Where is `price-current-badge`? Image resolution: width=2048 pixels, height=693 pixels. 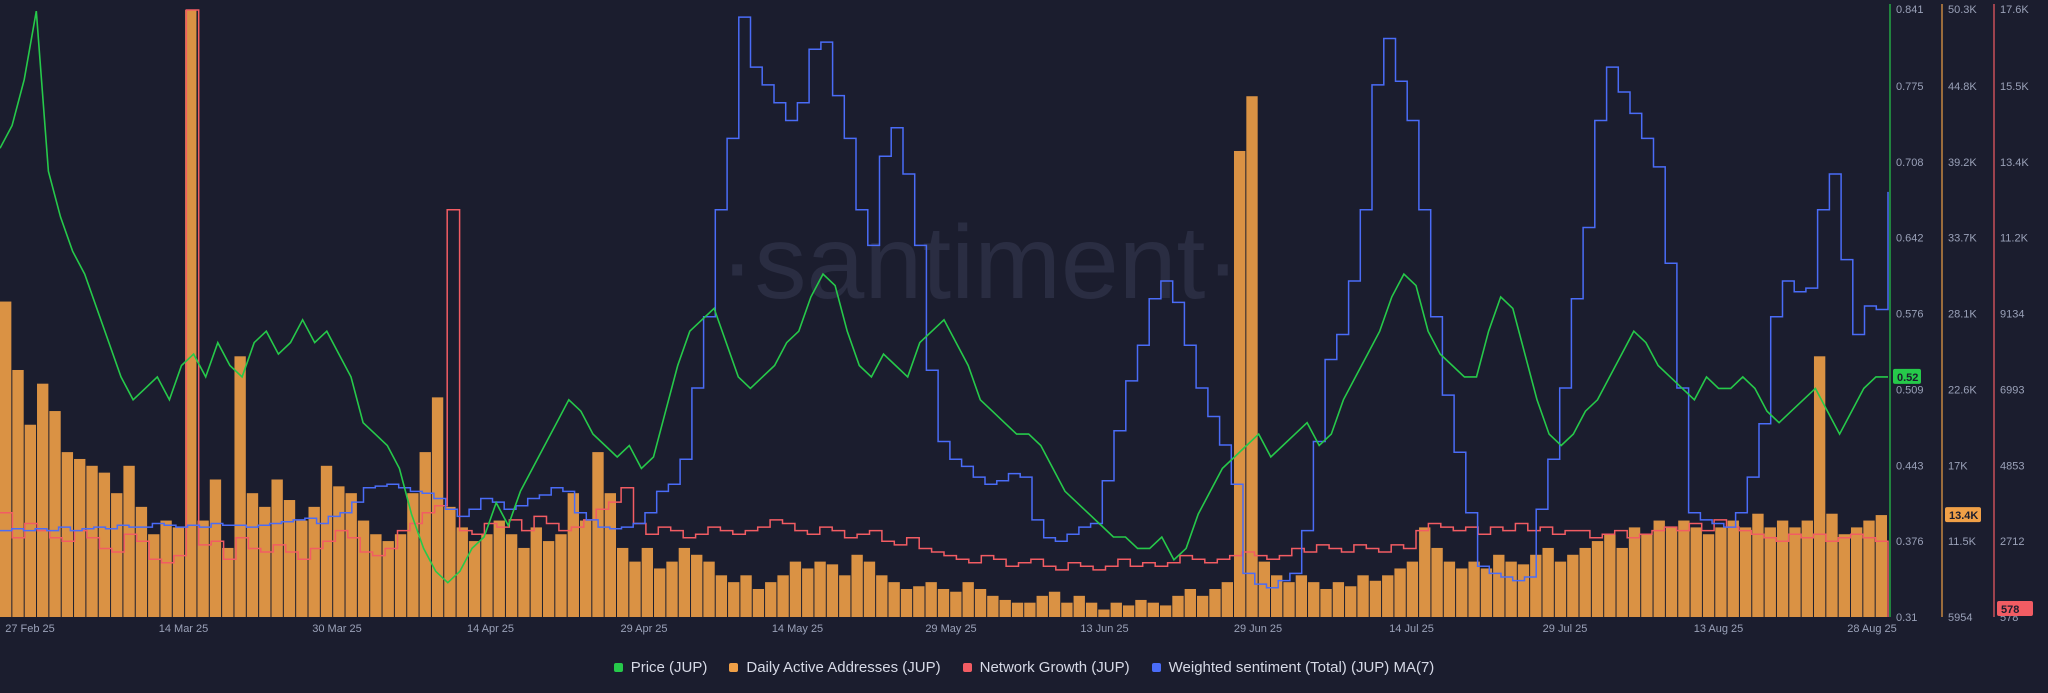 price-current-badge is located at coordinates (1907, 376).